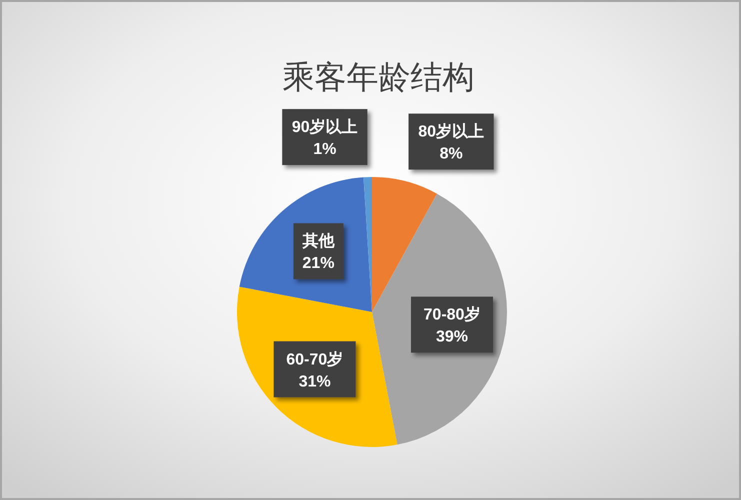 The image size is (741, 500). I want to click on slice-label: 90岁以上, so click(325, 127).